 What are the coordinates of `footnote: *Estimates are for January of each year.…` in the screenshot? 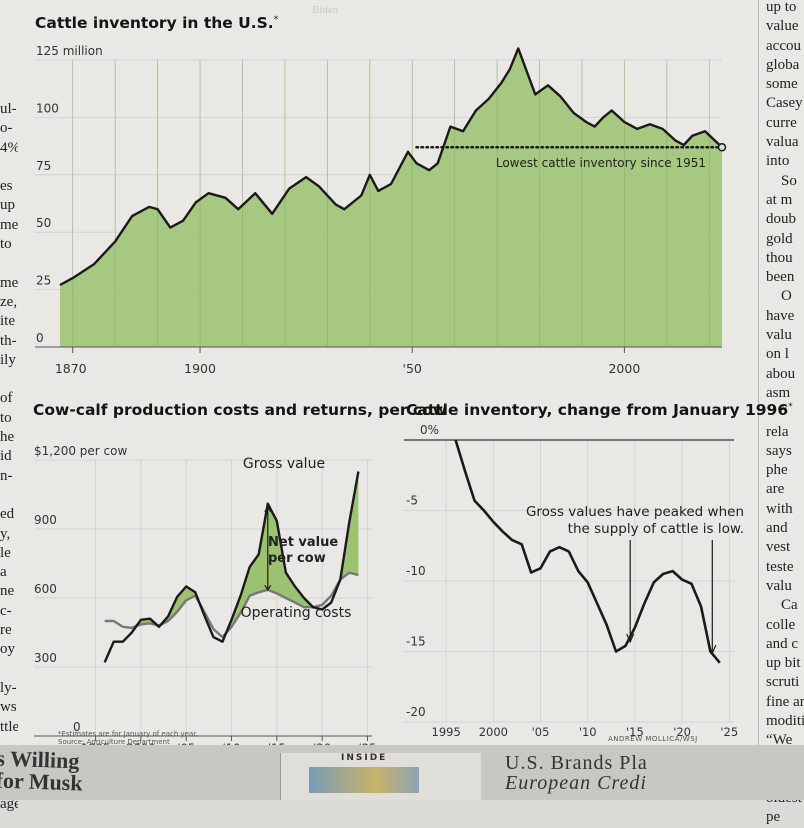 It's located at (128, 738).